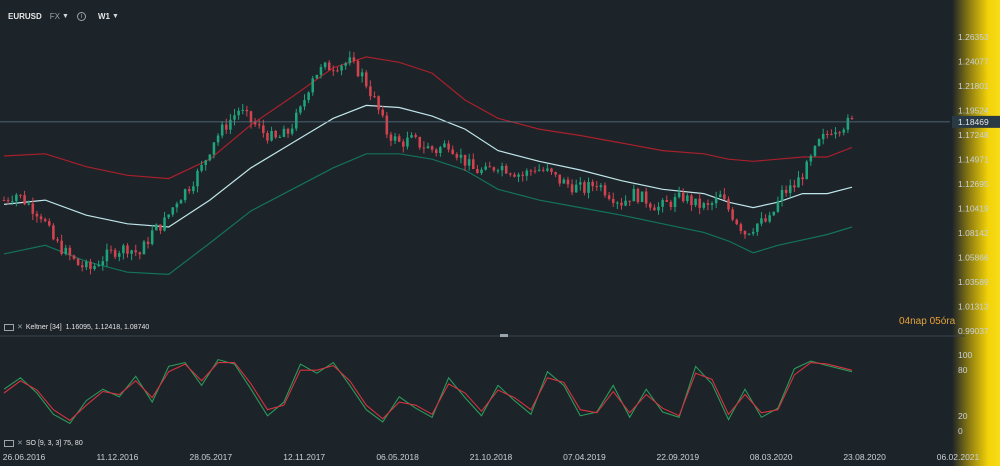  What do you see at coordinates (55, 16) in the screenshot?
I see `market-label: FX` at bounding box center [55, 16].